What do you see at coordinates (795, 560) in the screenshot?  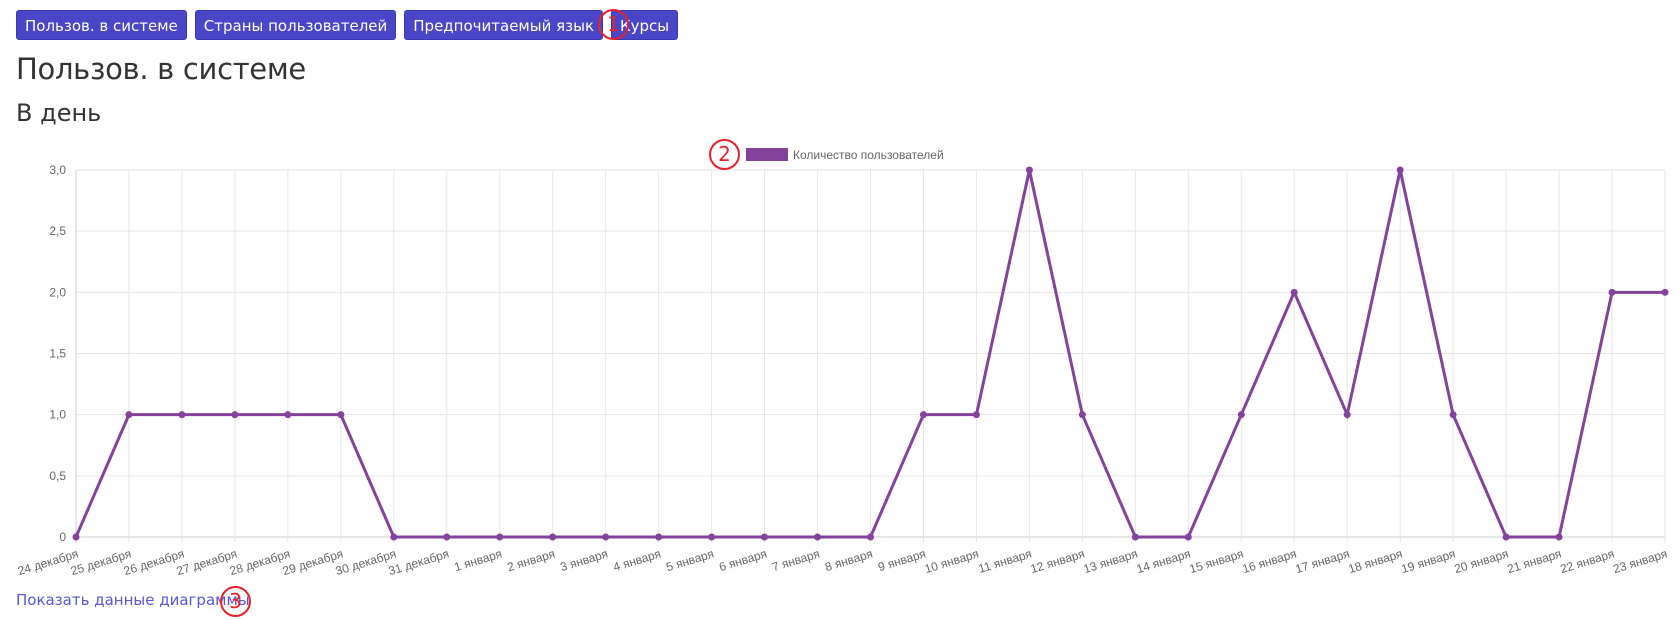 I see `x-tick-label: 7 января` at bounding box center [795, 560].